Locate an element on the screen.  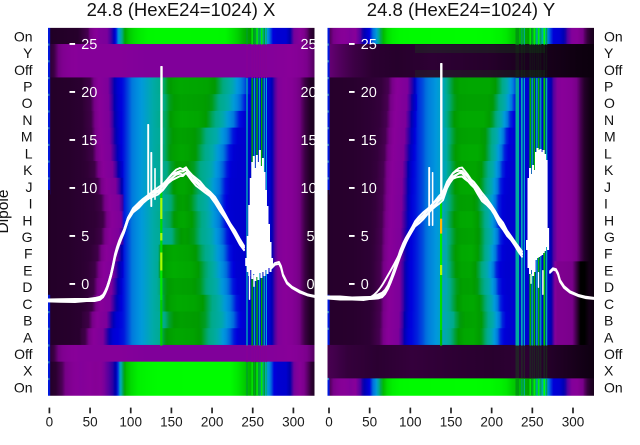
svg-text: 24.8 (HexE24=1024) Y is located at coordinates (461, 10).